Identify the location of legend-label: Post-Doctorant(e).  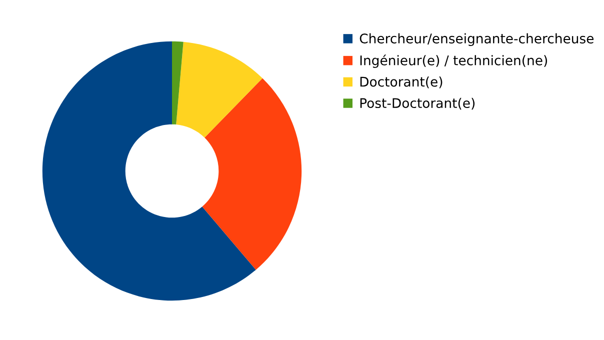
(417, 104).